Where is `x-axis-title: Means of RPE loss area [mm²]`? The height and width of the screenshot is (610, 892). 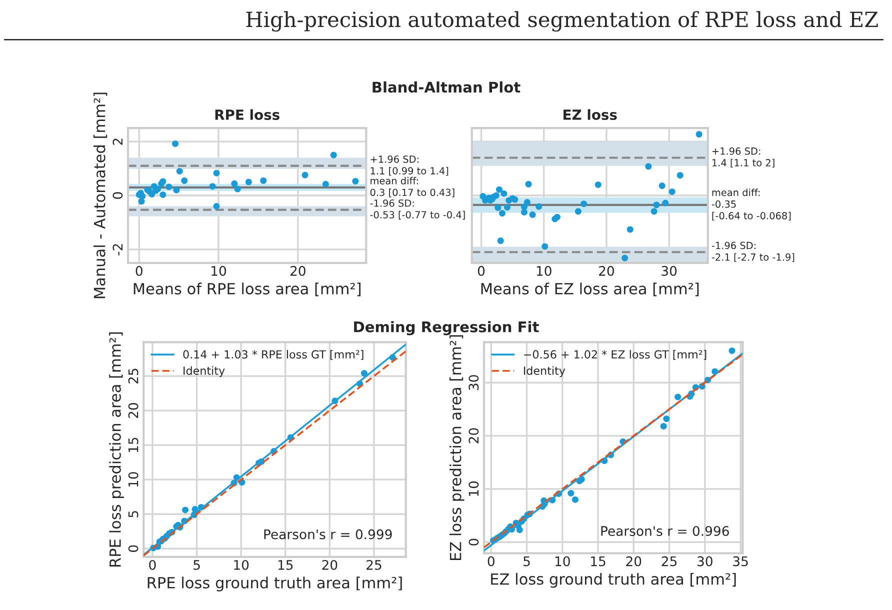 x-axis-title: Means of RPE loss area [mm²] is located at coordinates (247, 289).